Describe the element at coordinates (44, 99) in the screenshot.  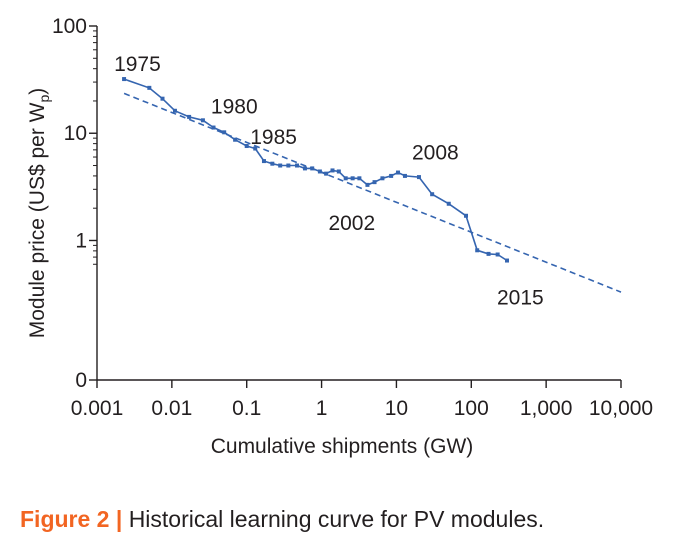
I see `y-axis-title-subscript: p` at that location.